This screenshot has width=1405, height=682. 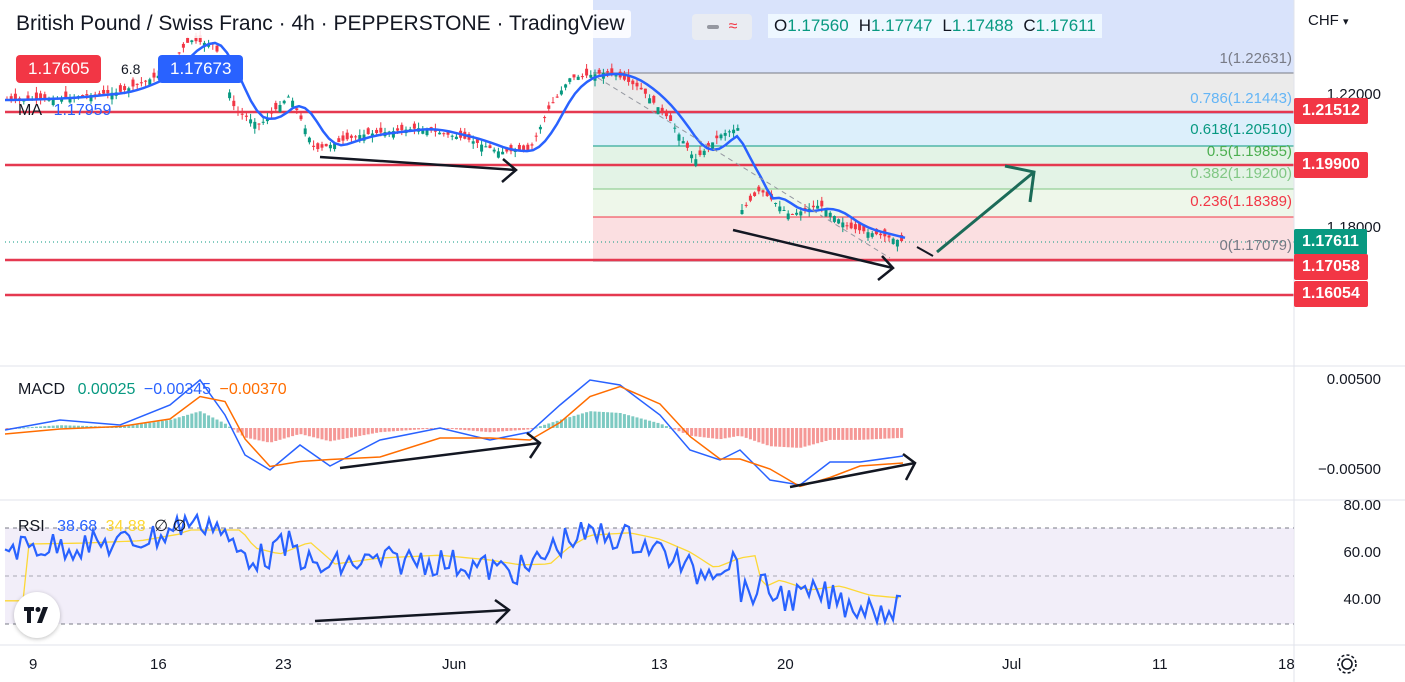 I want to click on settings-gear-icon, so click(x=1347, y=664).